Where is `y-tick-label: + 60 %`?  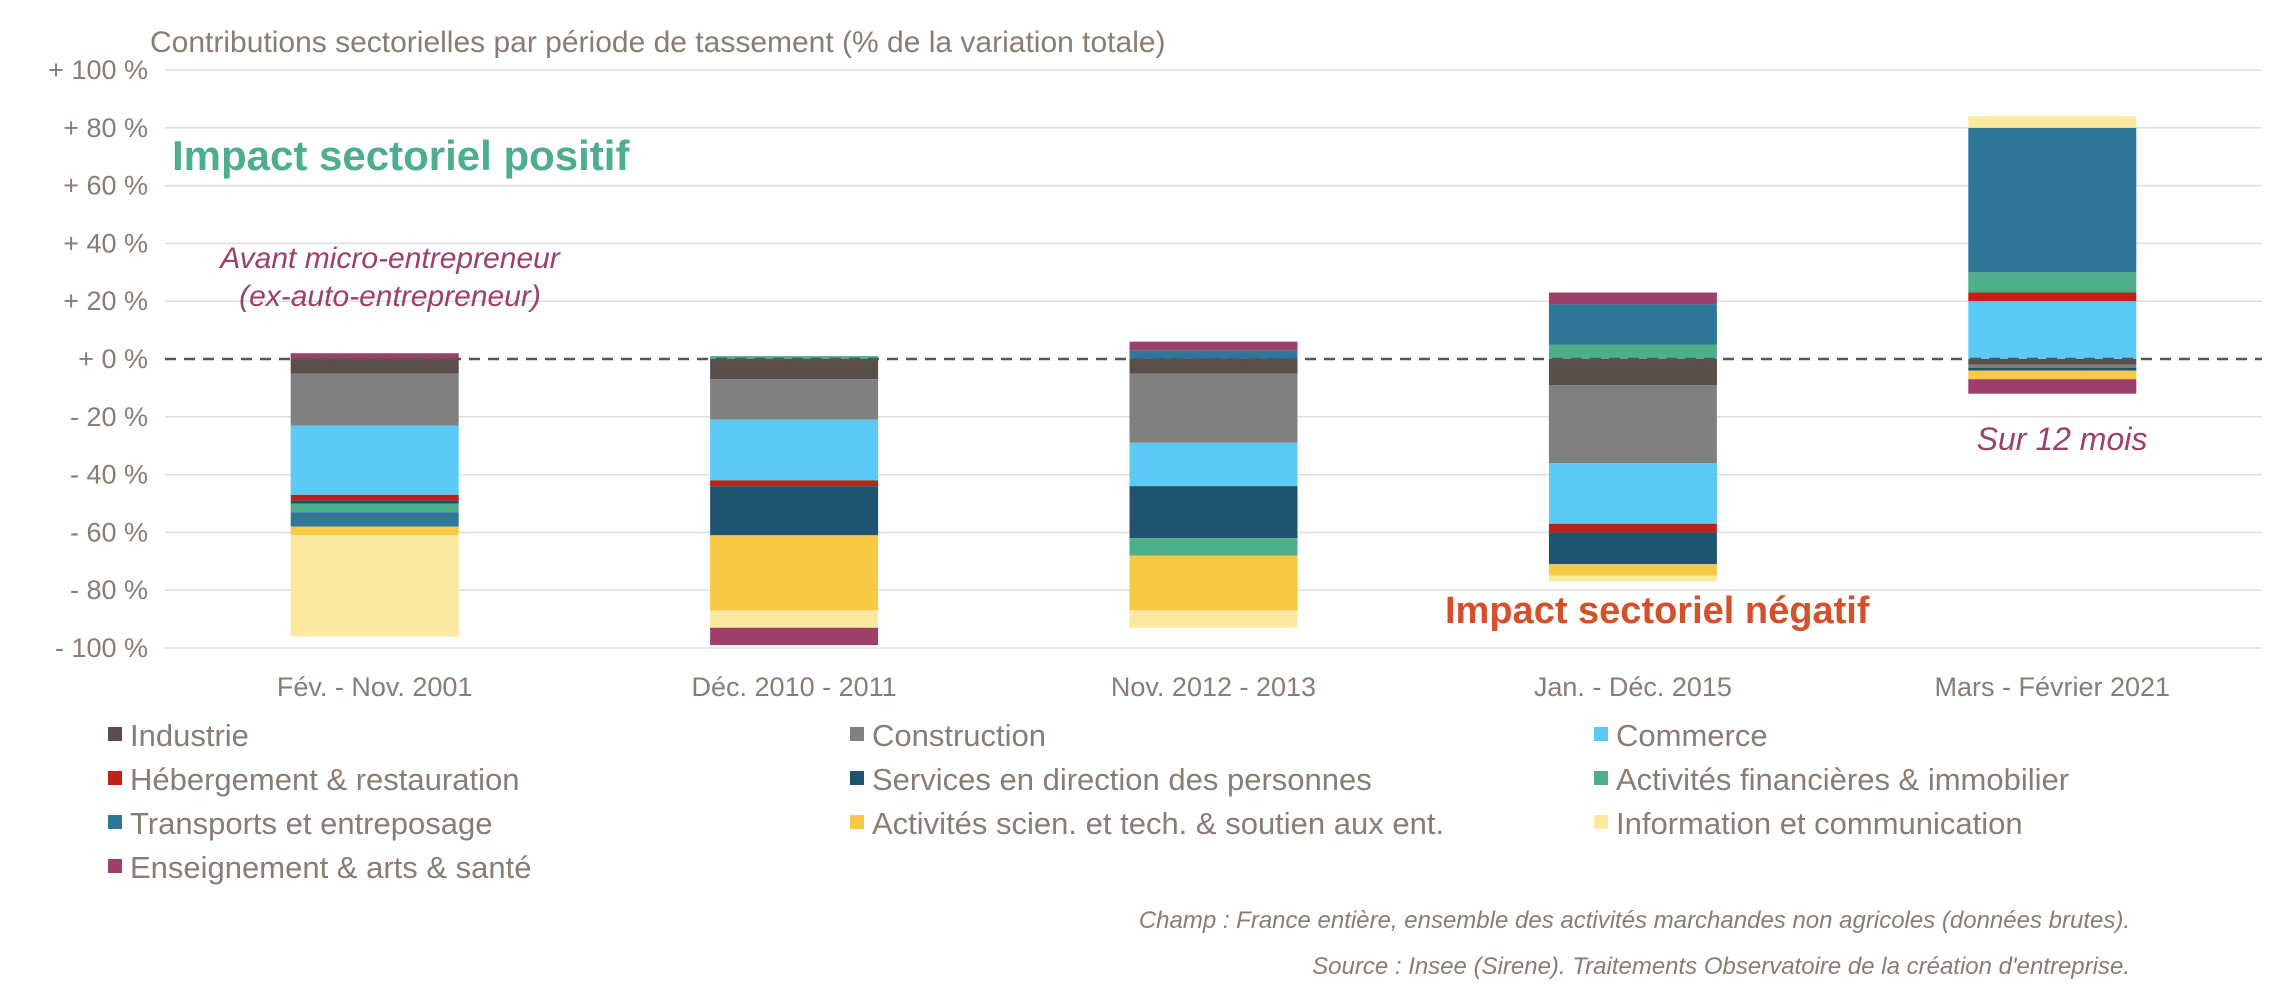 y-tick-label: + 60 % is located at coordinates (105, 186).